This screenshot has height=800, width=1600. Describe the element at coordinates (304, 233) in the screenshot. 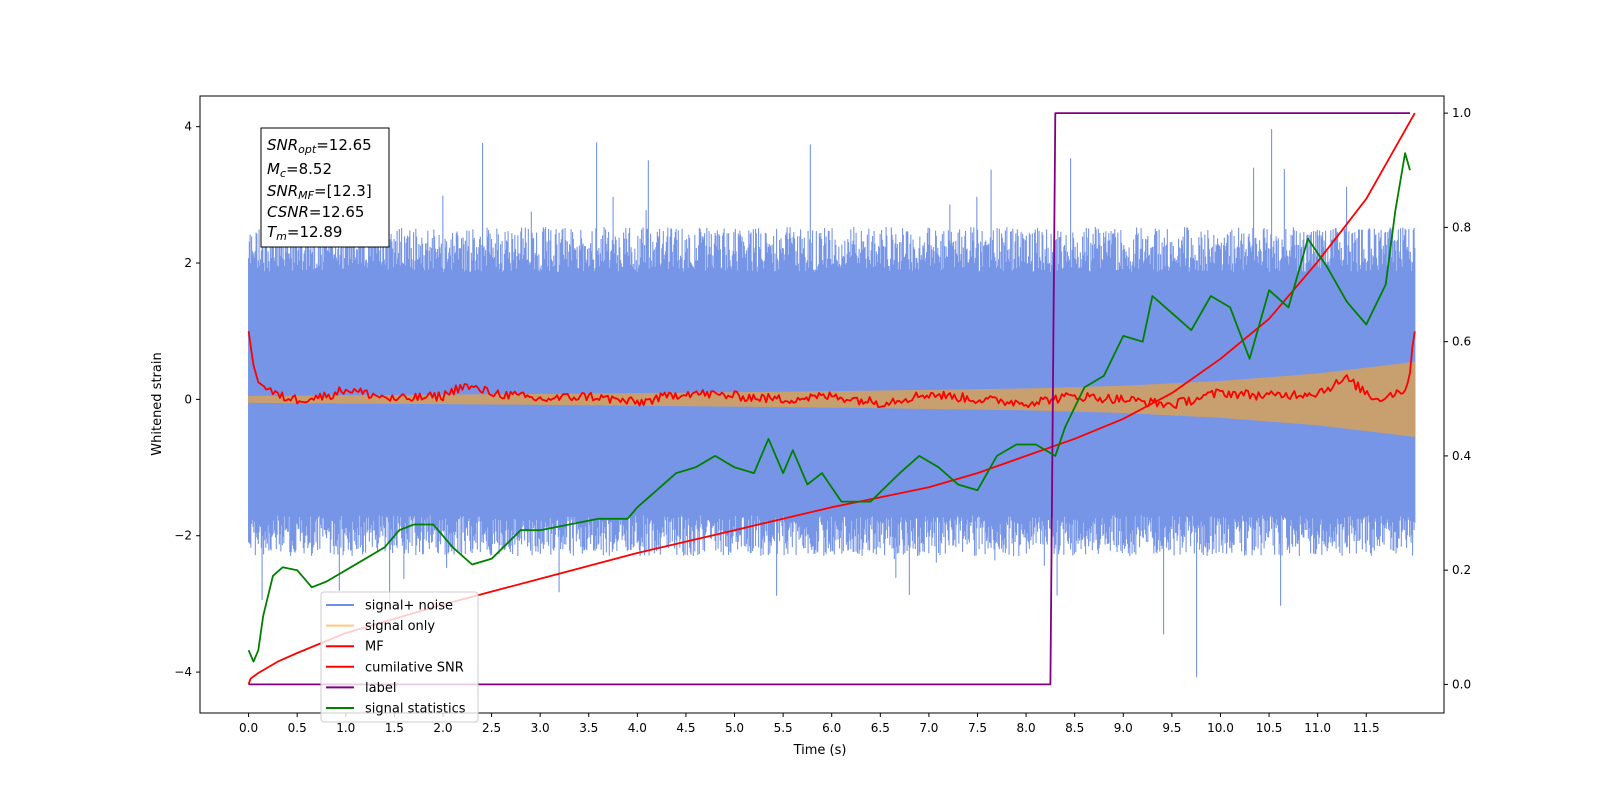

I see `annotation-tm: Tm=12.89` at that location.